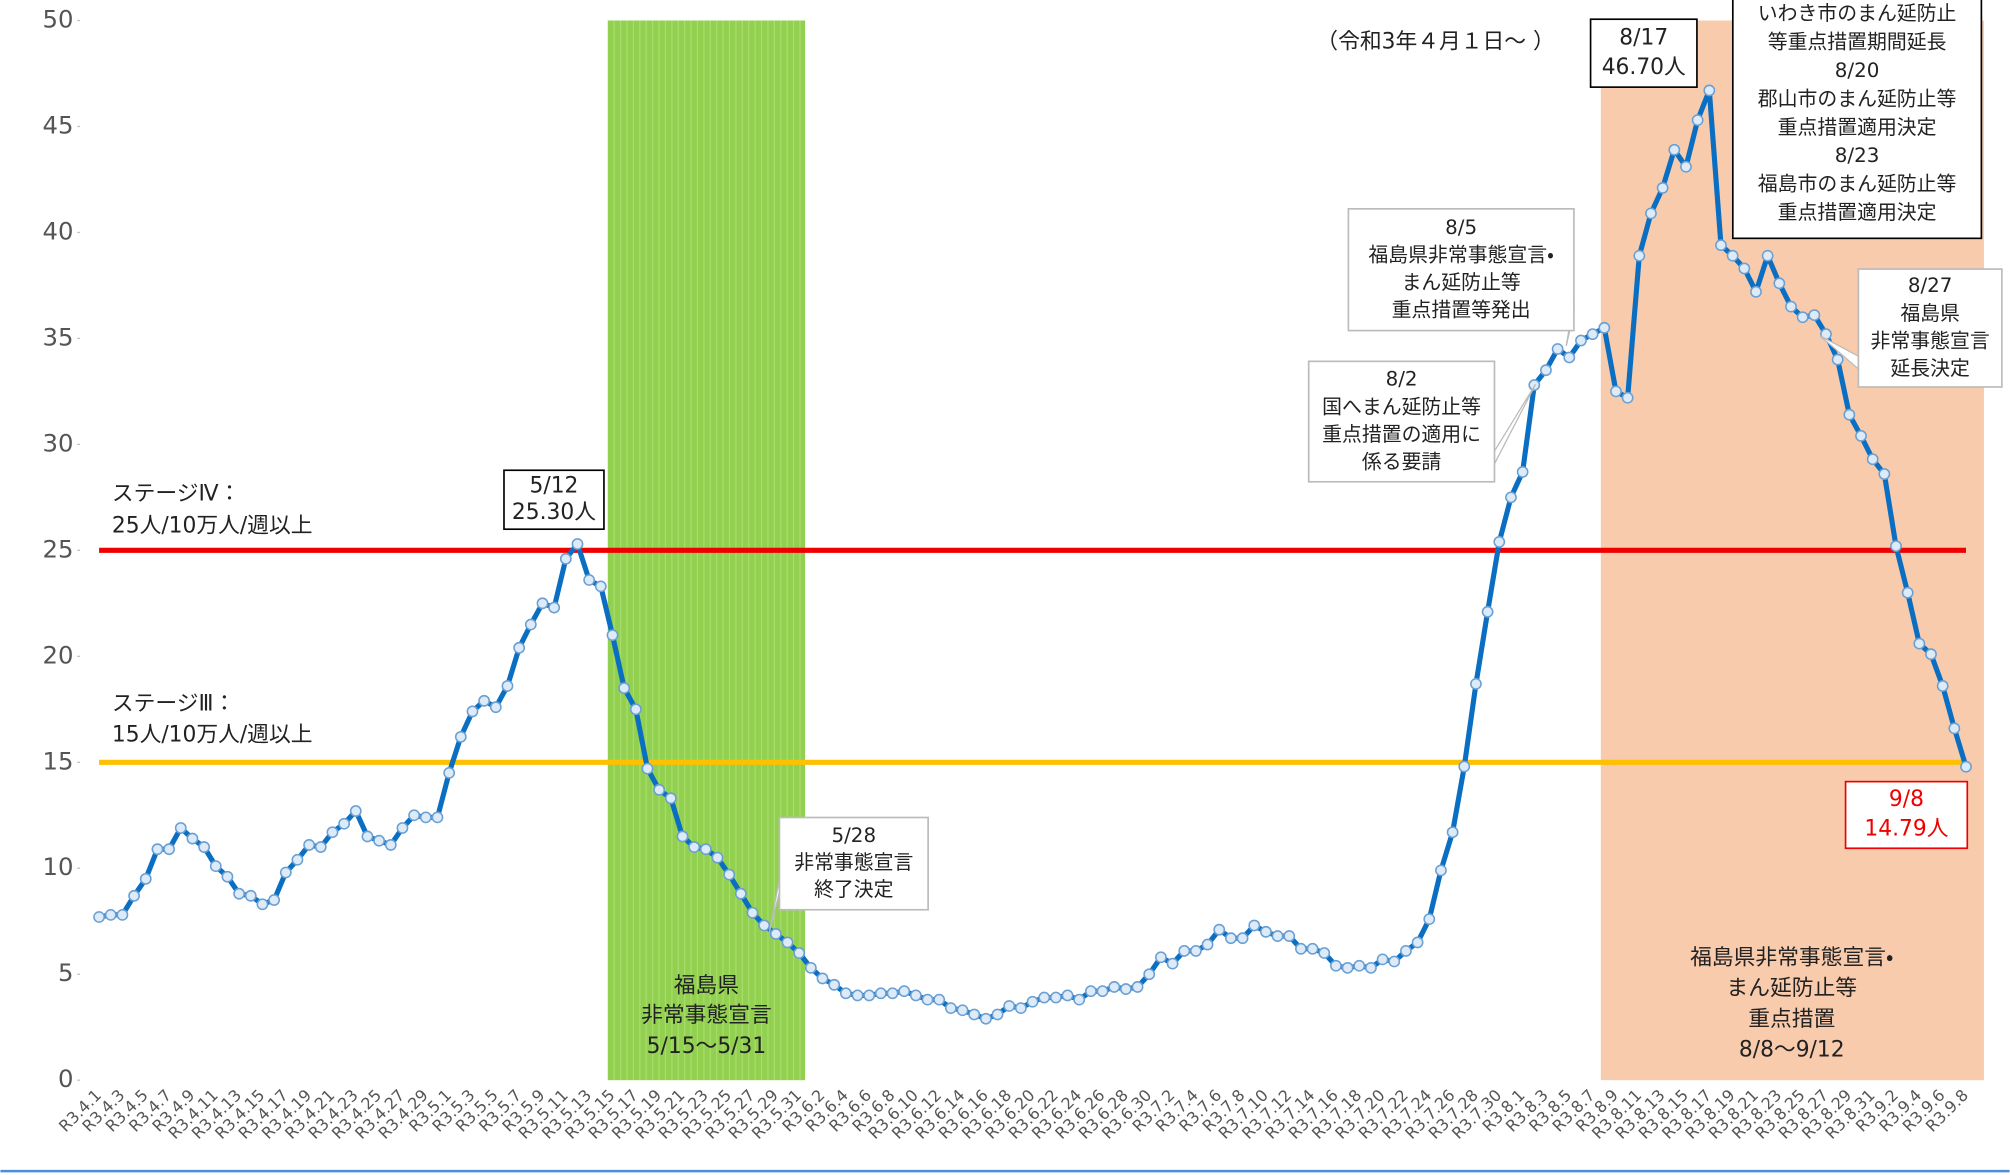  I want to click on annotation-text: 終了決定, so click(854, 889).